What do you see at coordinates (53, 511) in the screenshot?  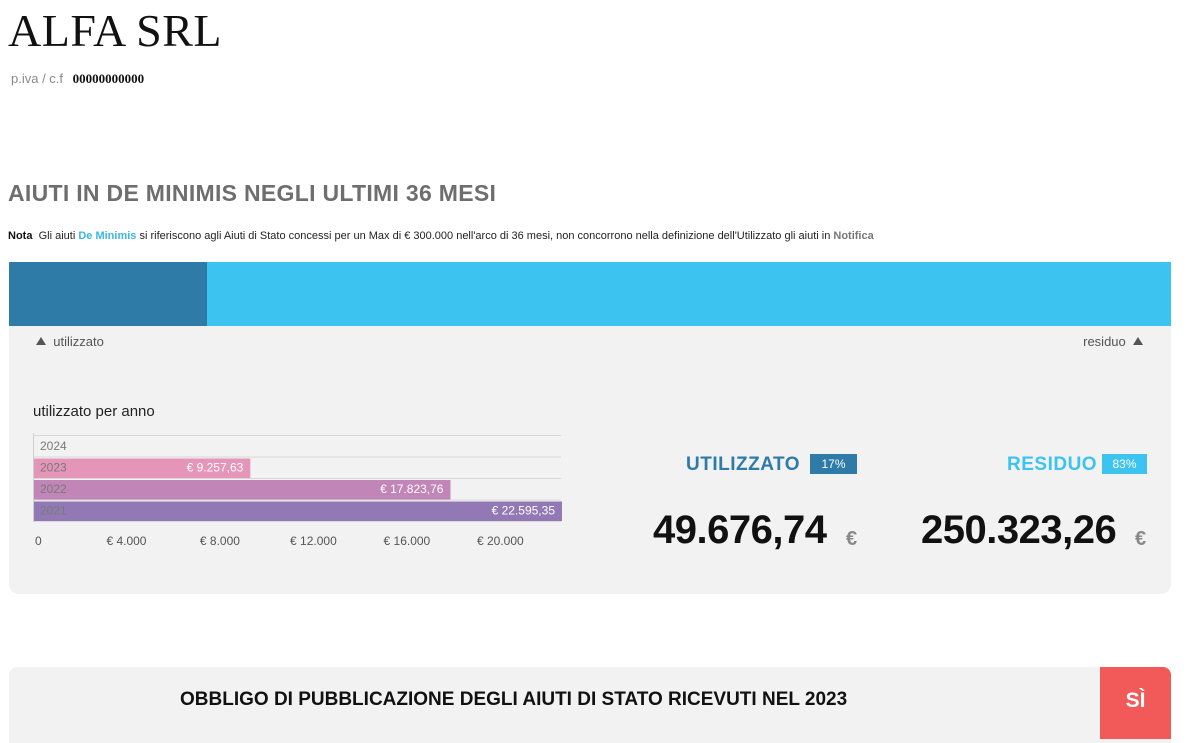 I see `category-label-2021: 2021` at bounding box center [53, 511].